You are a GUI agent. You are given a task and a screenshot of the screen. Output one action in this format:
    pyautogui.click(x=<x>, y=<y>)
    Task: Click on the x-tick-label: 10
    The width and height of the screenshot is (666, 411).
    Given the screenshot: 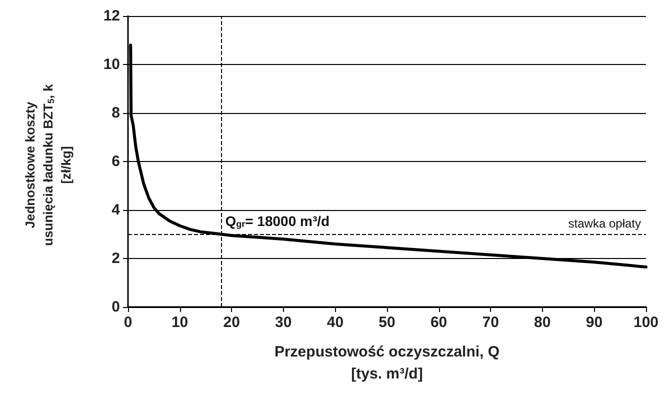 What is the action you would take?
    pyautogui.click(x=179, y=322)
    